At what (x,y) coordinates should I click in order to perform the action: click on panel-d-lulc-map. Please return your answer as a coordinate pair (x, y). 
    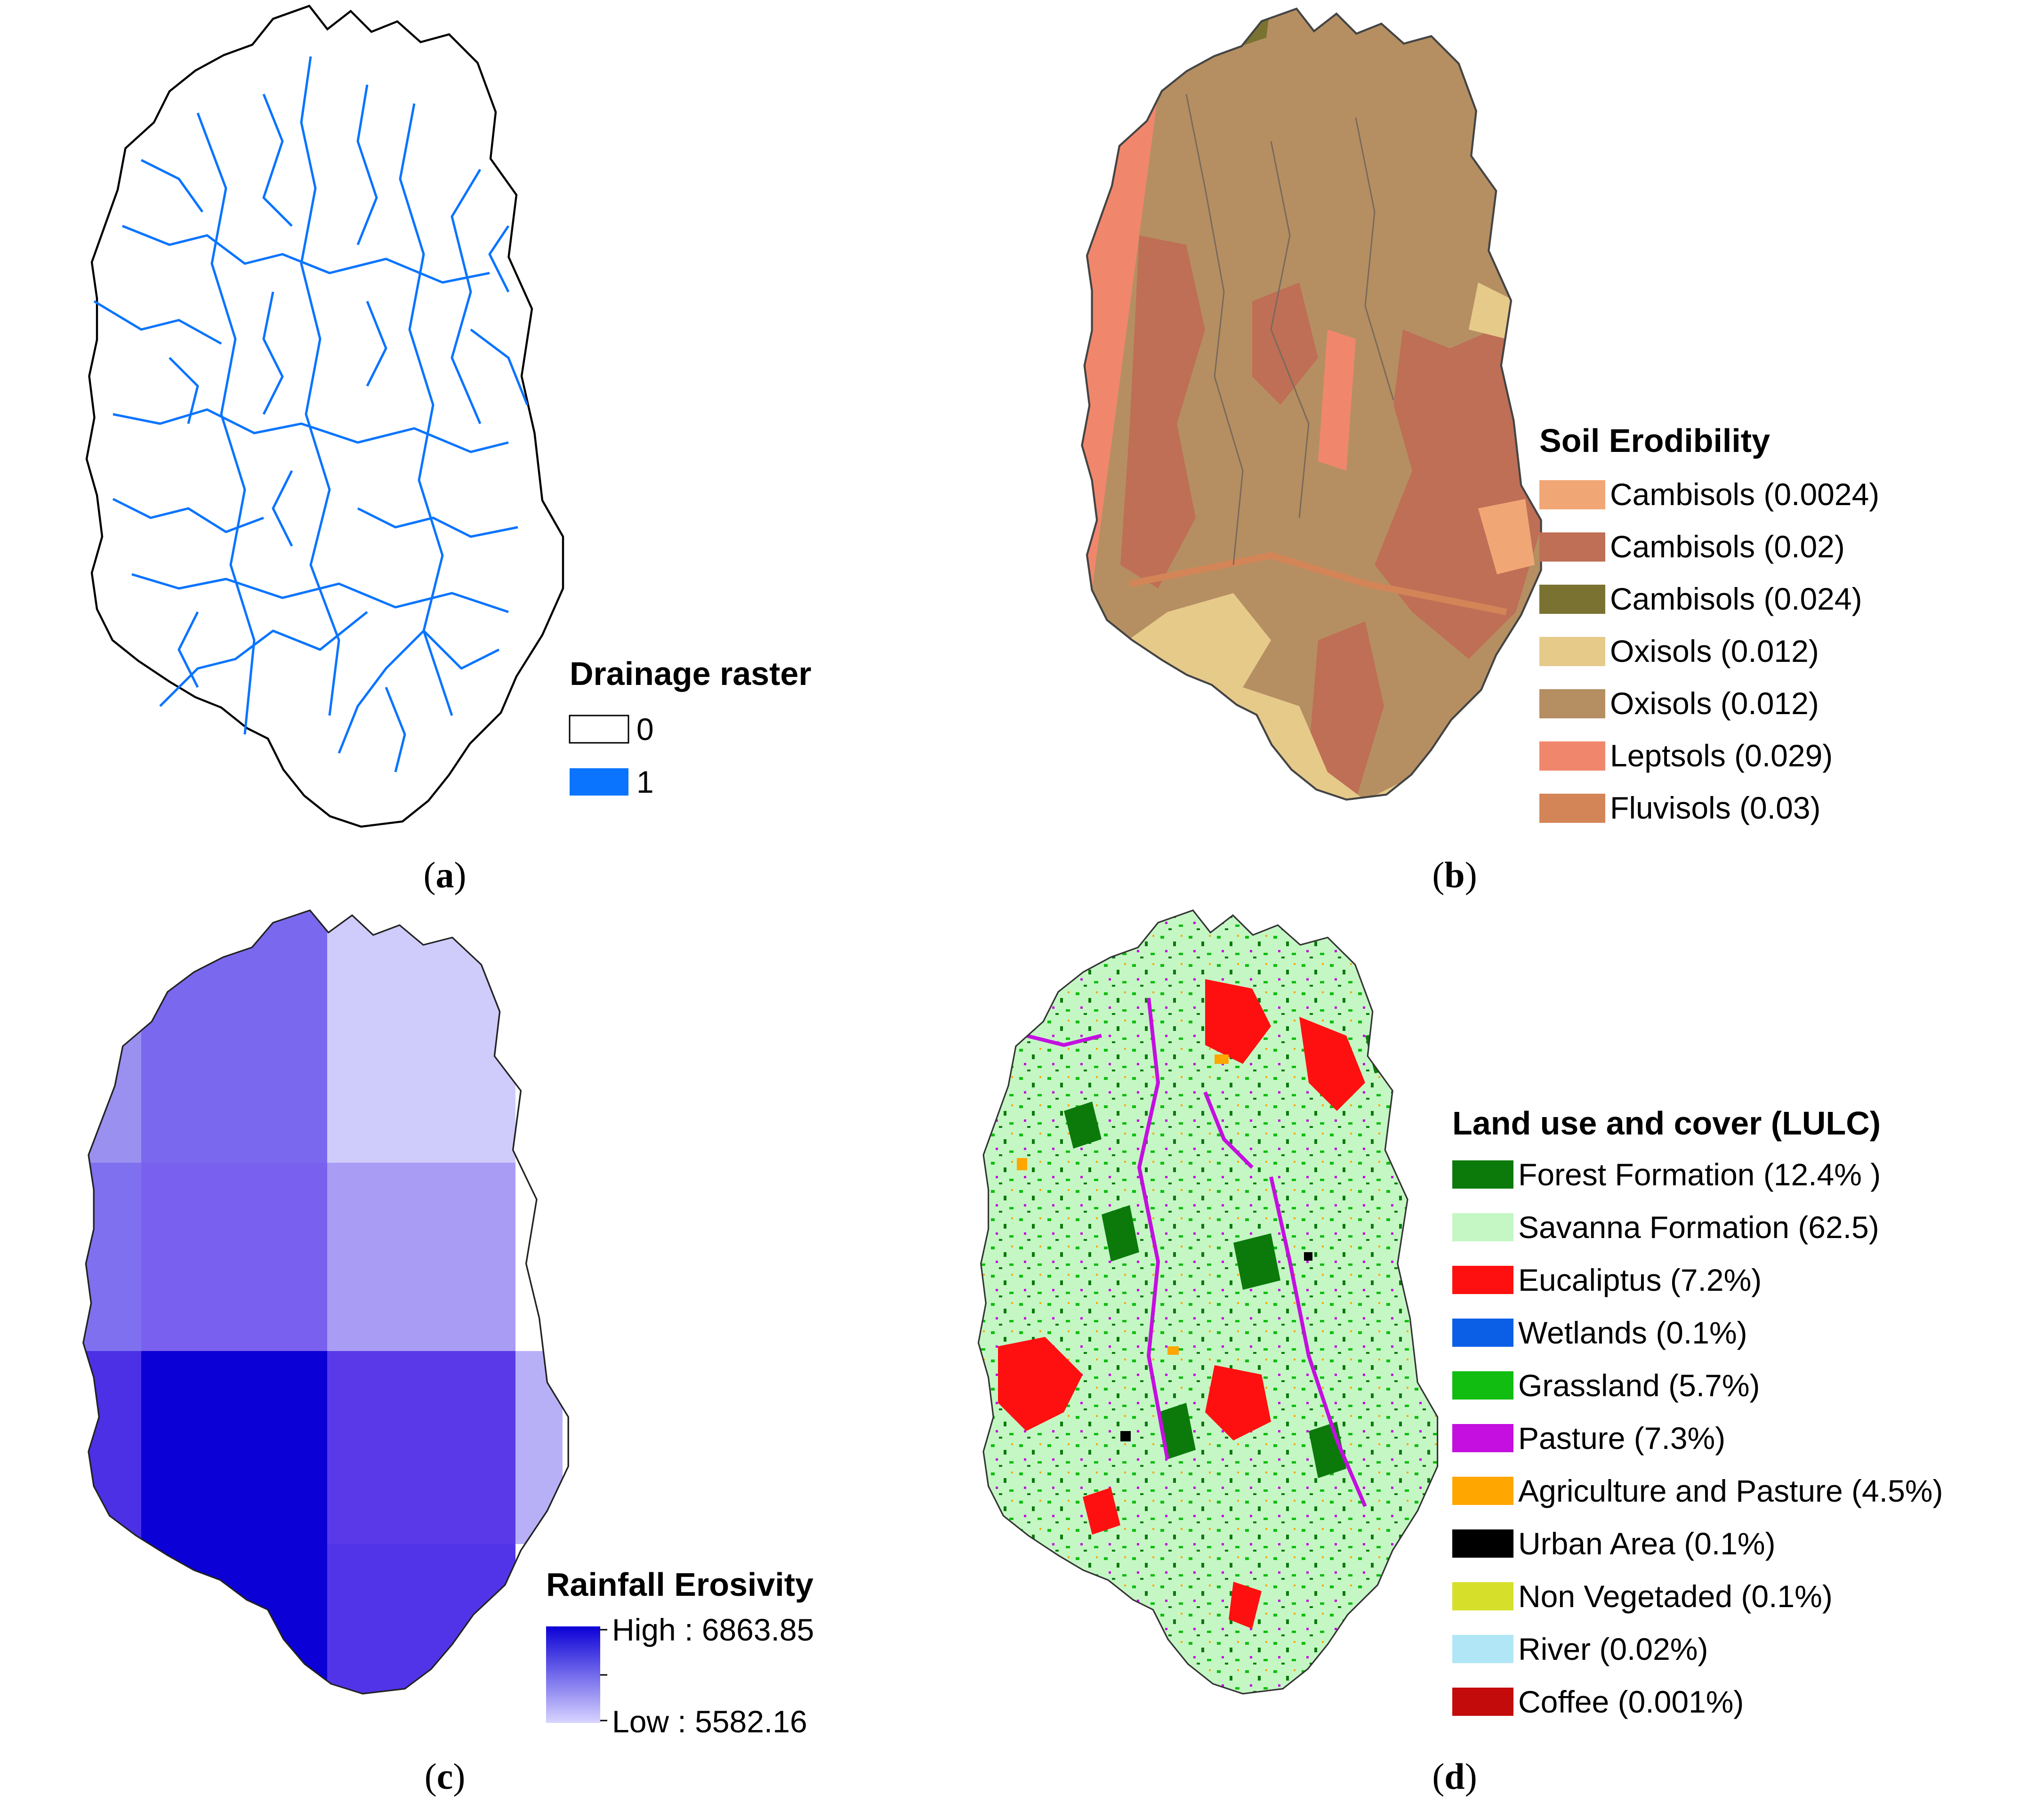
    Looking at the image, I should click on (1208, 1302).